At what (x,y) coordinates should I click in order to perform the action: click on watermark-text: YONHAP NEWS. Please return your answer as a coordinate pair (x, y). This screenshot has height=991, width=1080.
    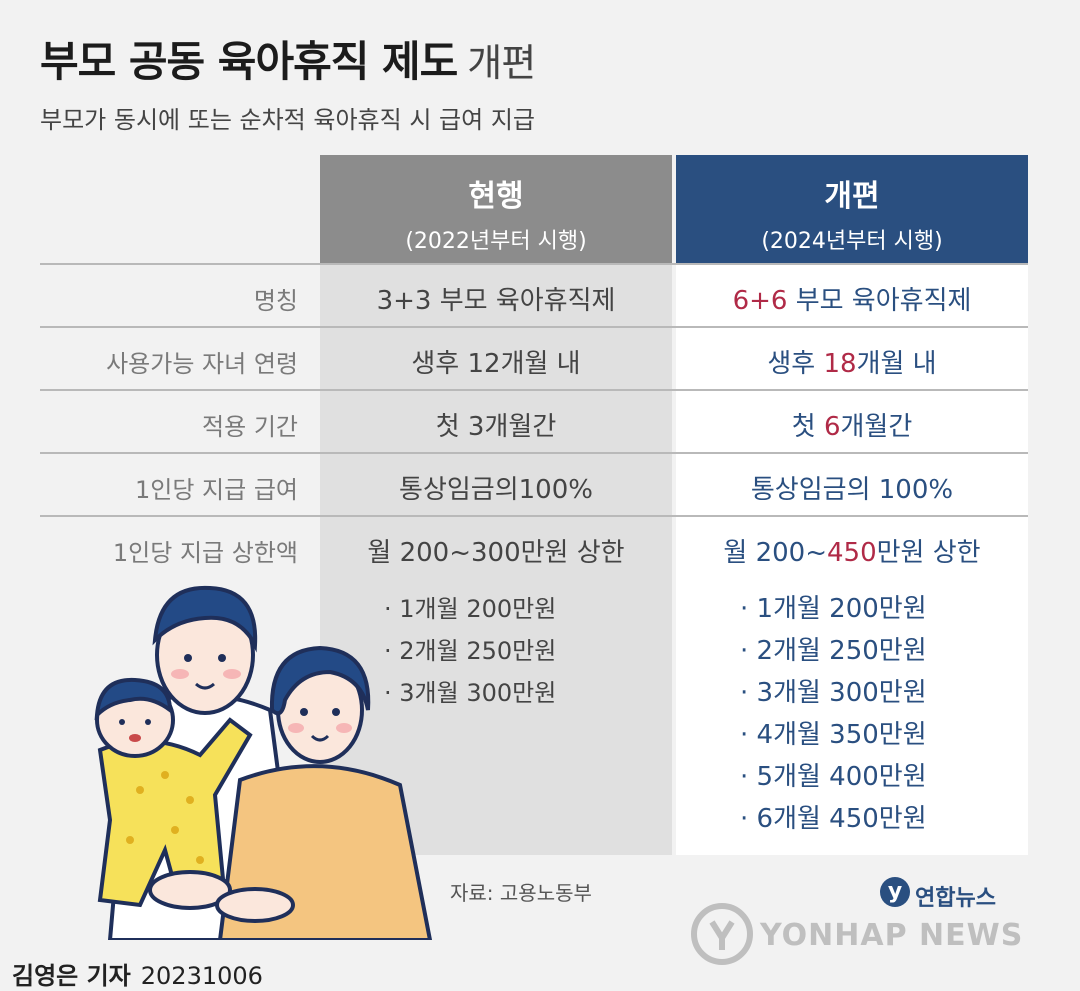
    Looking at the image, I should click on (892, 935).